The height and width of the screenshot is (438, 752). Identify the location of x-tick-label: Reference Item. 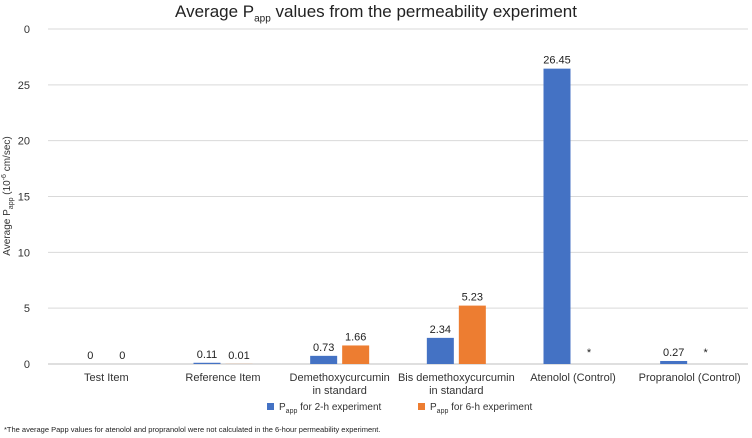
(222, 378).